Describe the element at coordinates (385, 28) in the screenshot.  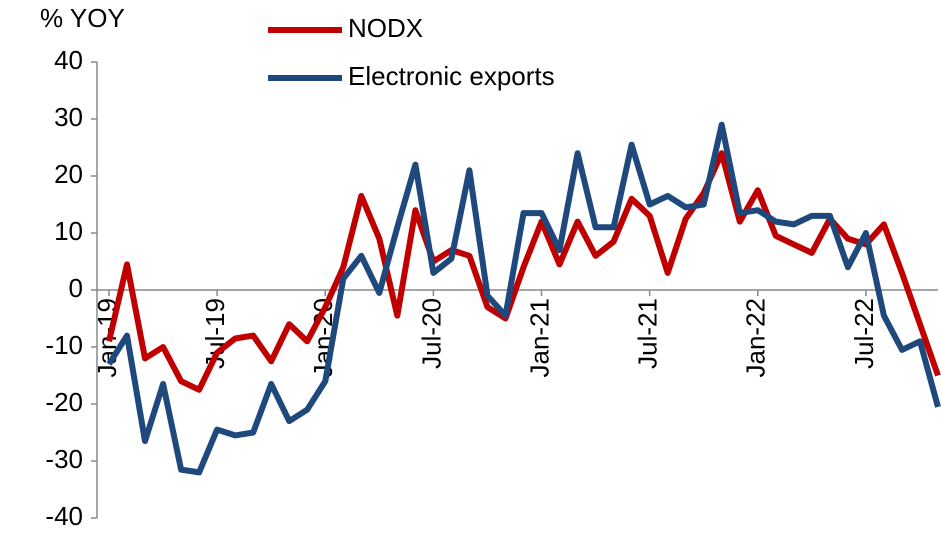
I see `legend-label: NODX` at that location.